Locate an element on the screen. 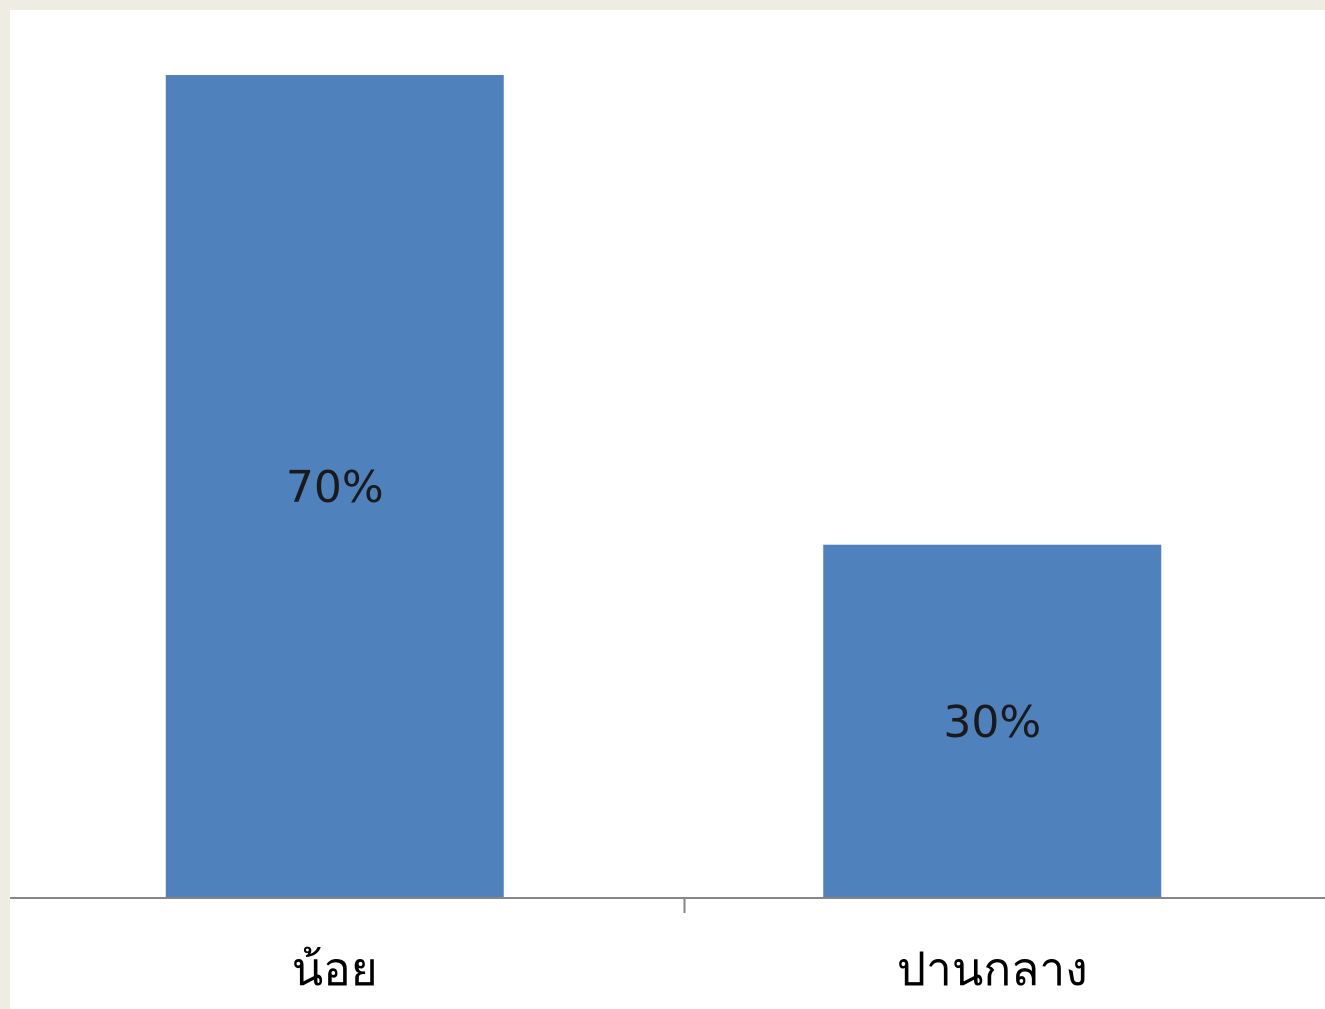 The image size is (1325, 1009). x-axis is located at coordinates (667, 905).